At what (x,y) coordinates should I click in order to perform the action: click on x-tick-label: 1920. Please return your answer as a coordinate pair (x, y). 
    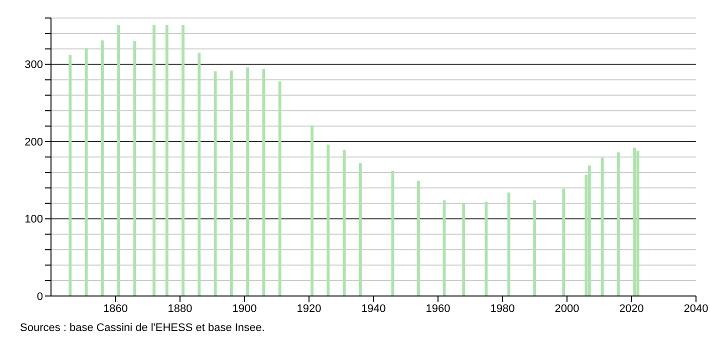
    Looking at the image, I should click on (309, 308).